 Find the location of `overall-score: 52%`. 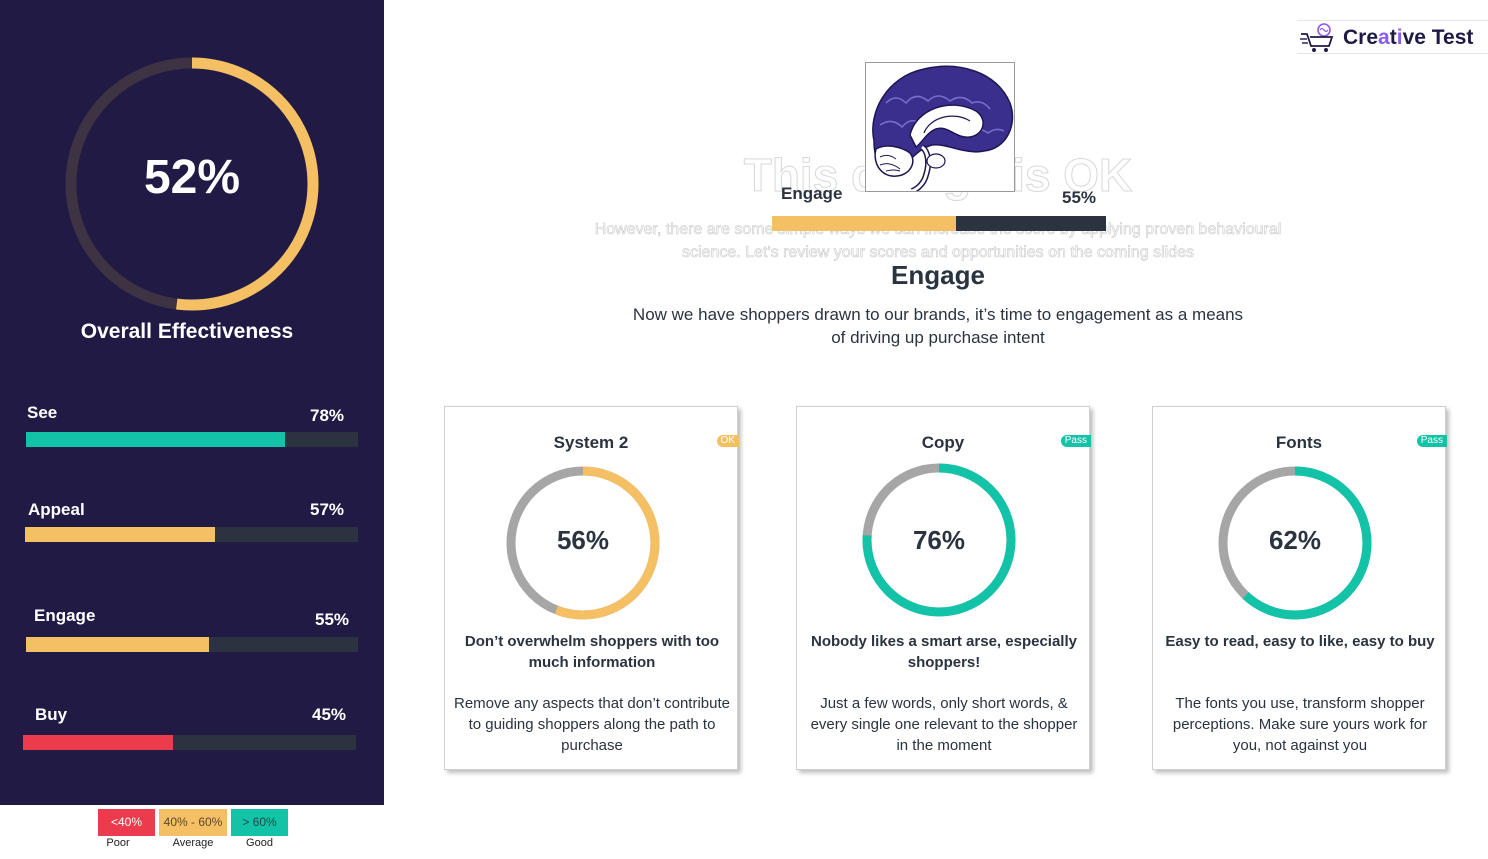

overall-score: 52% is located at coordinates (192, 177).